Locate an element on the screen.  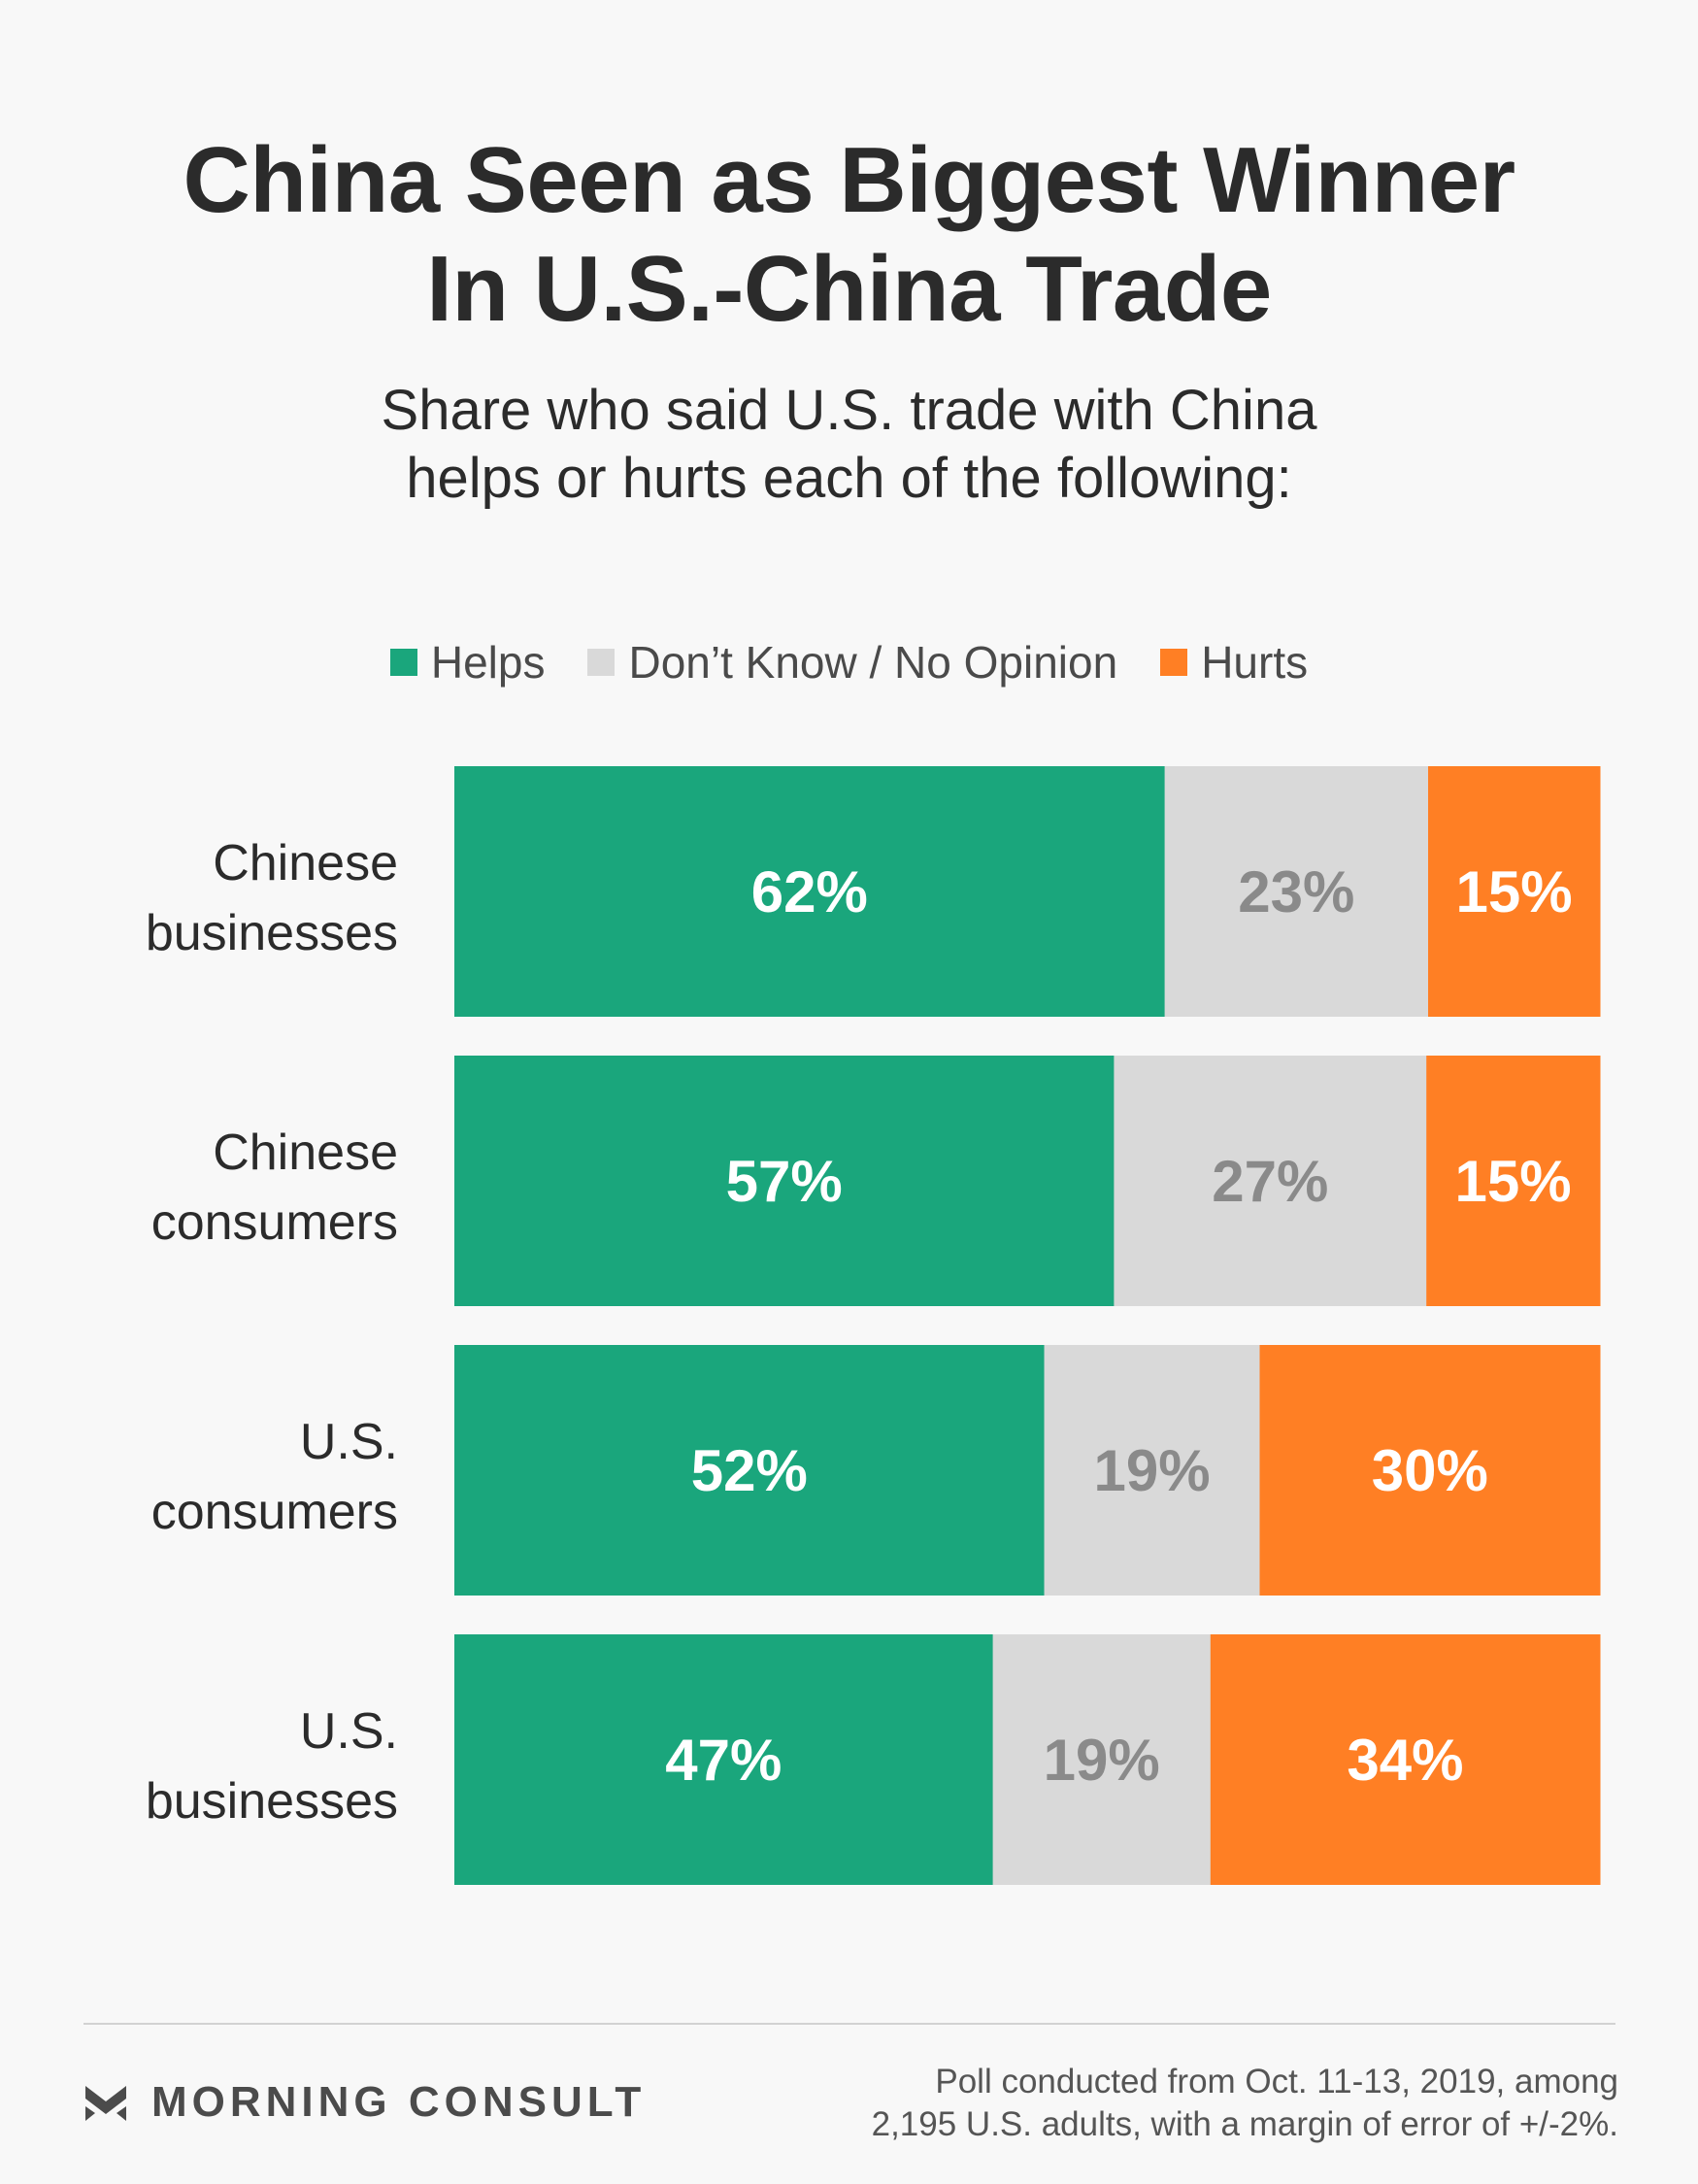
legend-swatch-dont-know is located at coordinates (601, 662).